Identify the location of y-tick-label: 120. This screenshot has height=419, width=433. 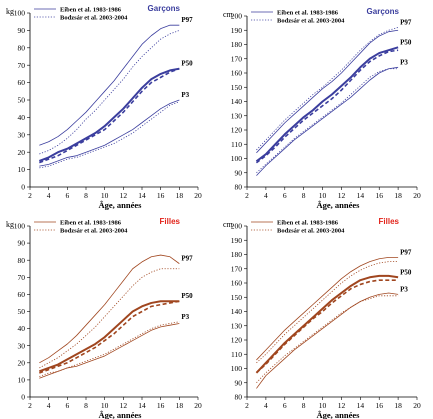
(237, 340).